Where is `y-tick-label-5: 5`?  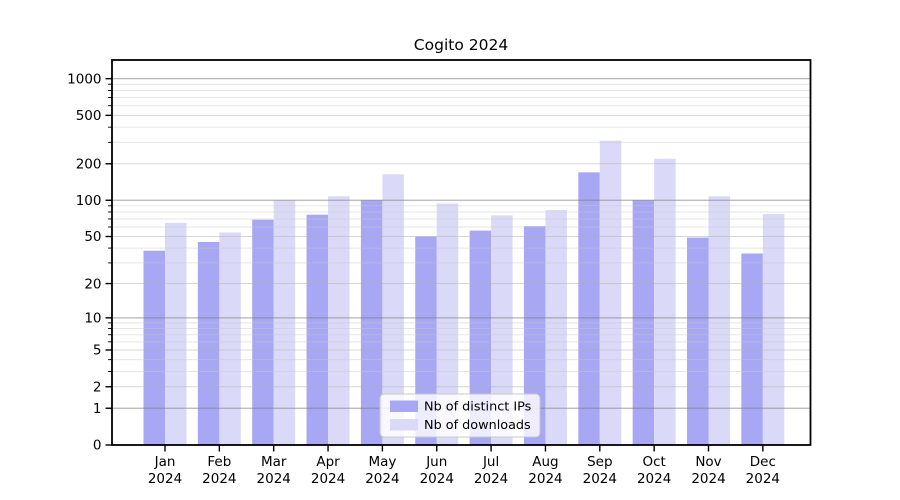
y-tick-label-5: 5 is located at coordinates (97, 351).